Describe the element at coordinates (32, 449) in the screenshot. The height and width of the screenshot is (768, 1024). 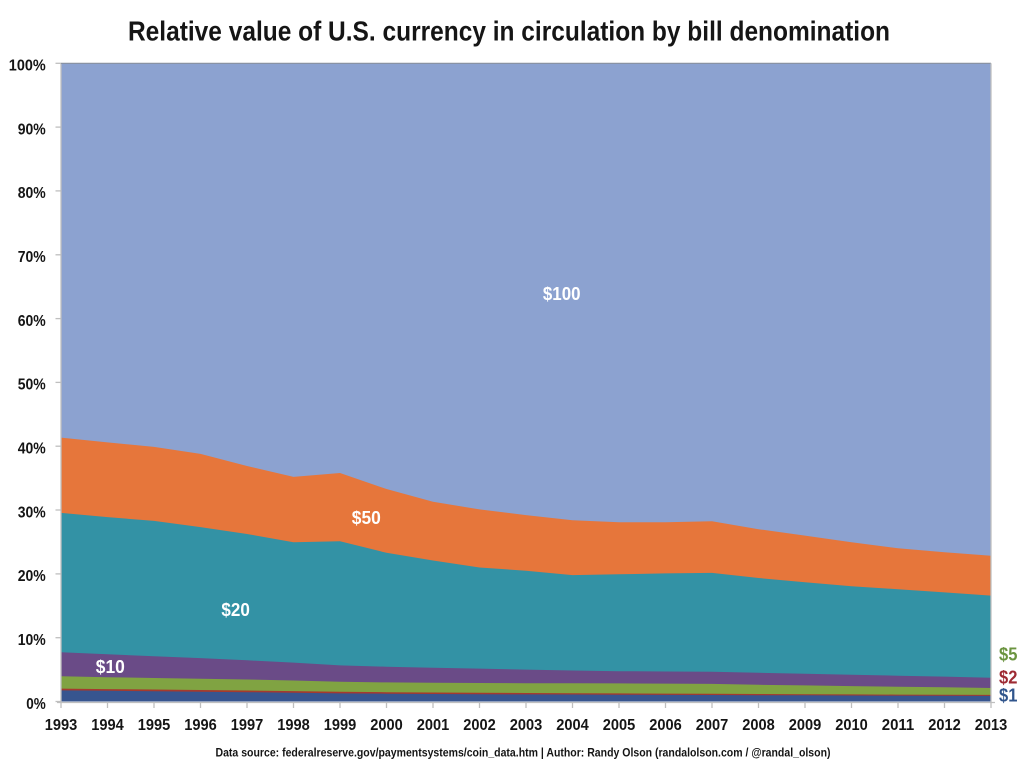
I see `svg-text: 40%` at that location.